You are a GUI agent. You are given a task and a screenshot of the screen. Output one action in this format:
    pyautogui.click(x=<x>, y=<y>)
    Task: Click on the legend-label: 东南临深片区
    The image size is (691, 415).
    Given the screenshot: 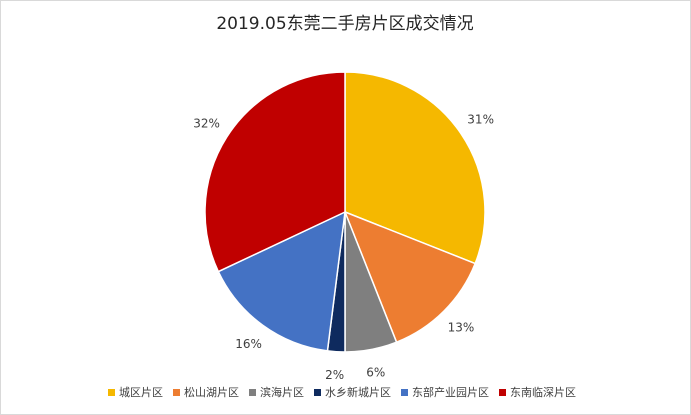 What is the action you would take?
    pyautogui.click(x=543, y=392)
    